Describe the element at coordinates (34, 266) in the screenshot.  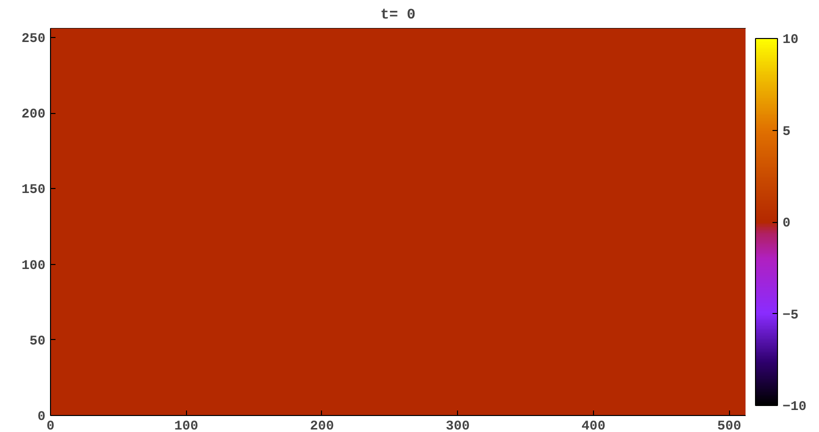
I see `y-tick-label: 100` at that location.